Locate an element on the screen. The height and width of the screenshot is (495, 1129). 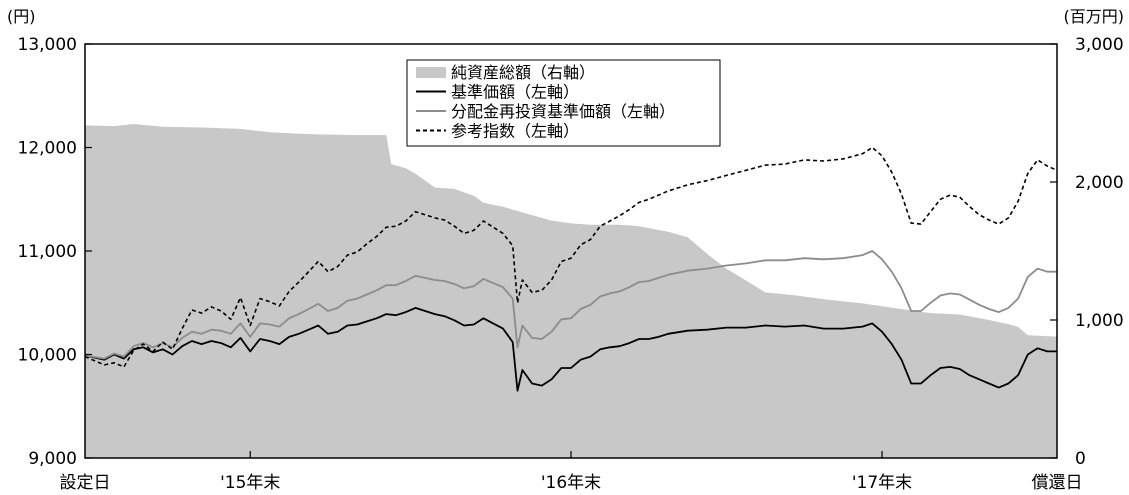
legend-entry-label: 分配金再投資基準価額（左軸） is located at coordinates (563, 111).